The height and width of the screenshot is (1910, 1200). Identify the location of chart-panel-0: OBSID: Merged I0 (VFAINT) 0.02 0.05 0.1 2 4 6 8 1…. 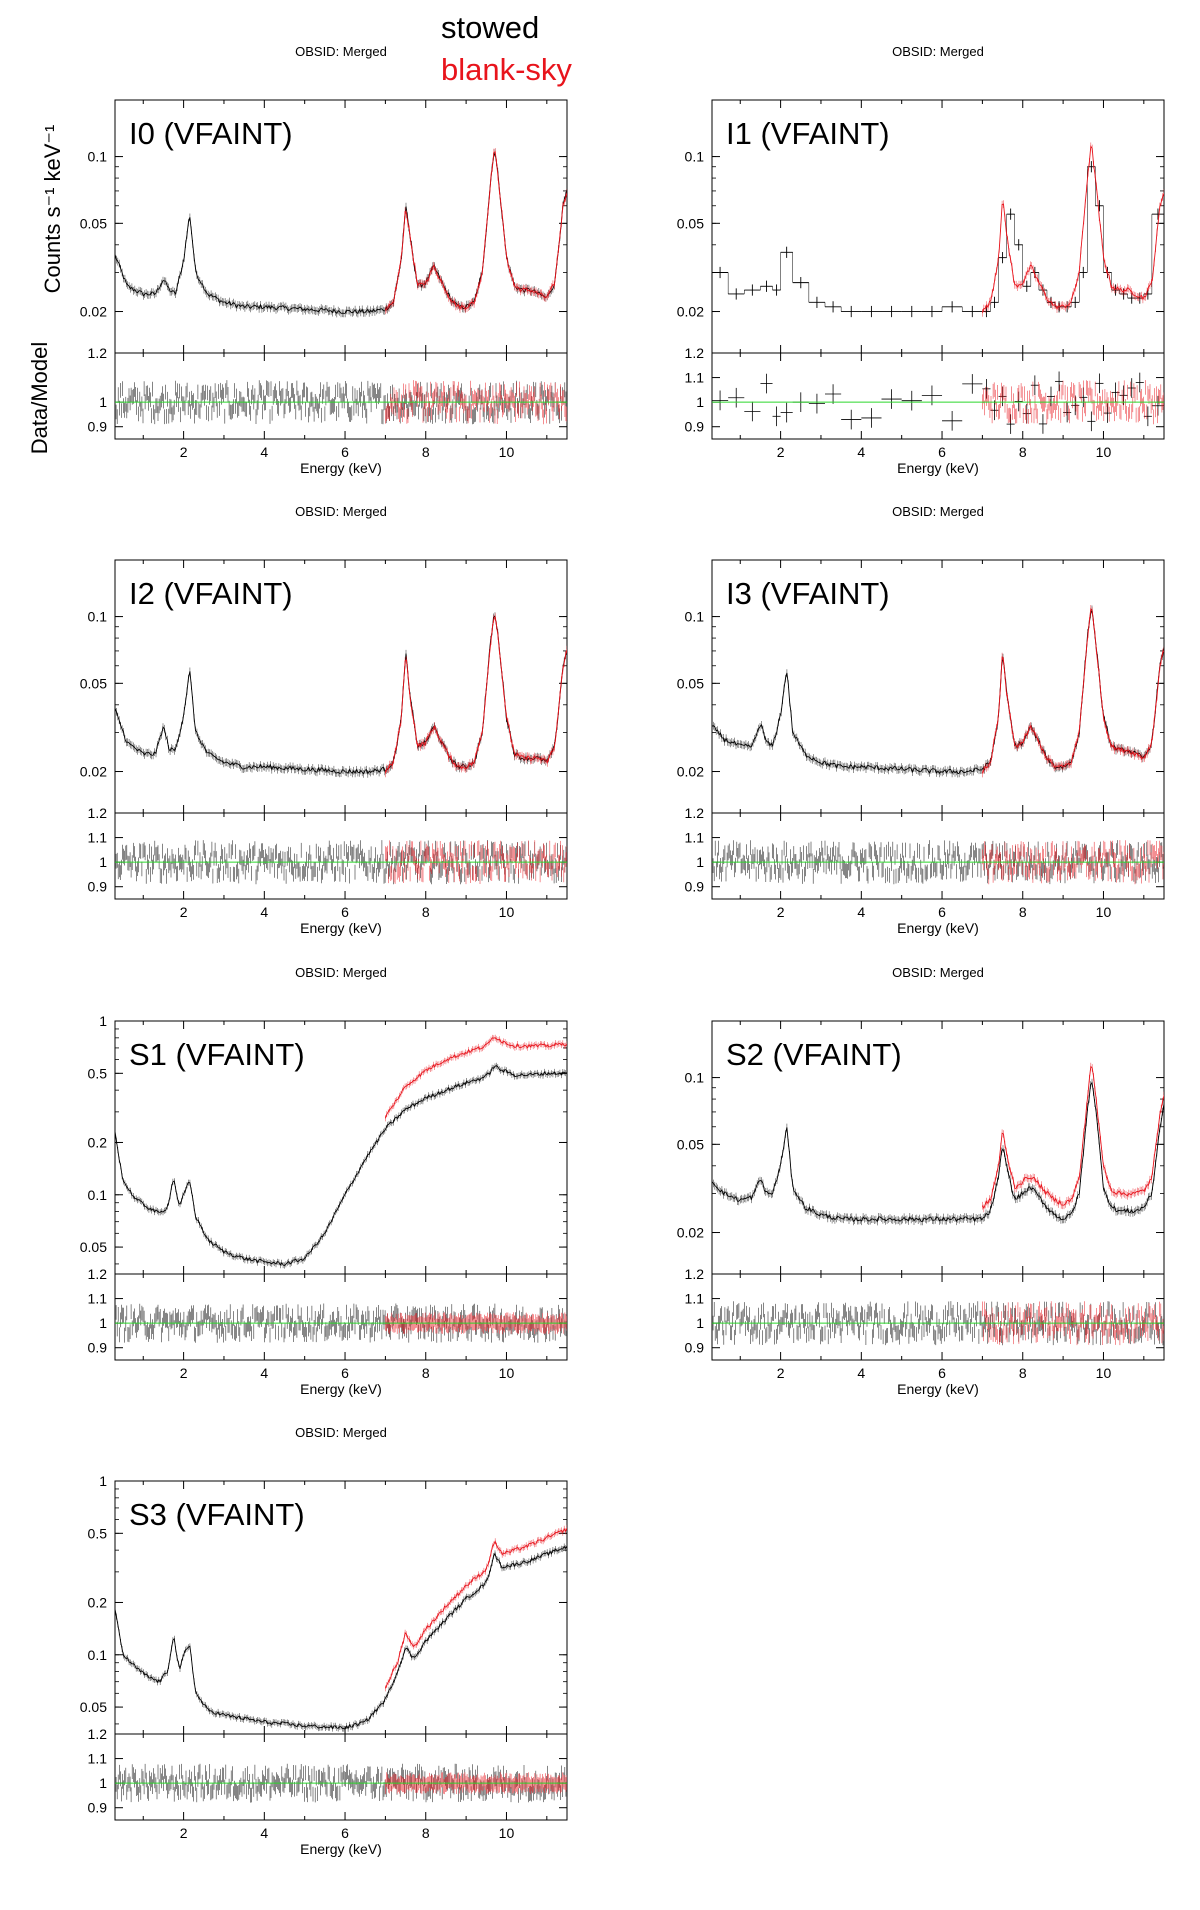
(324, 260).